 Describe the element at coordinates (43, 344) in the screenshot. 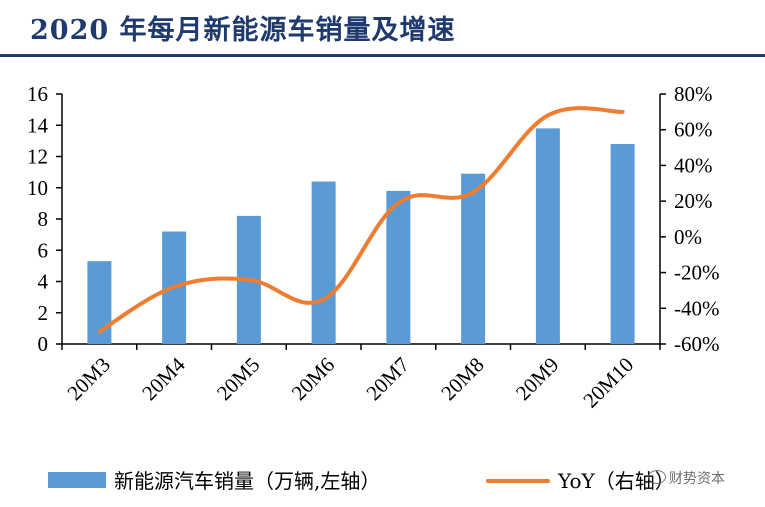

I see `left-tick-label: 0` at that location.